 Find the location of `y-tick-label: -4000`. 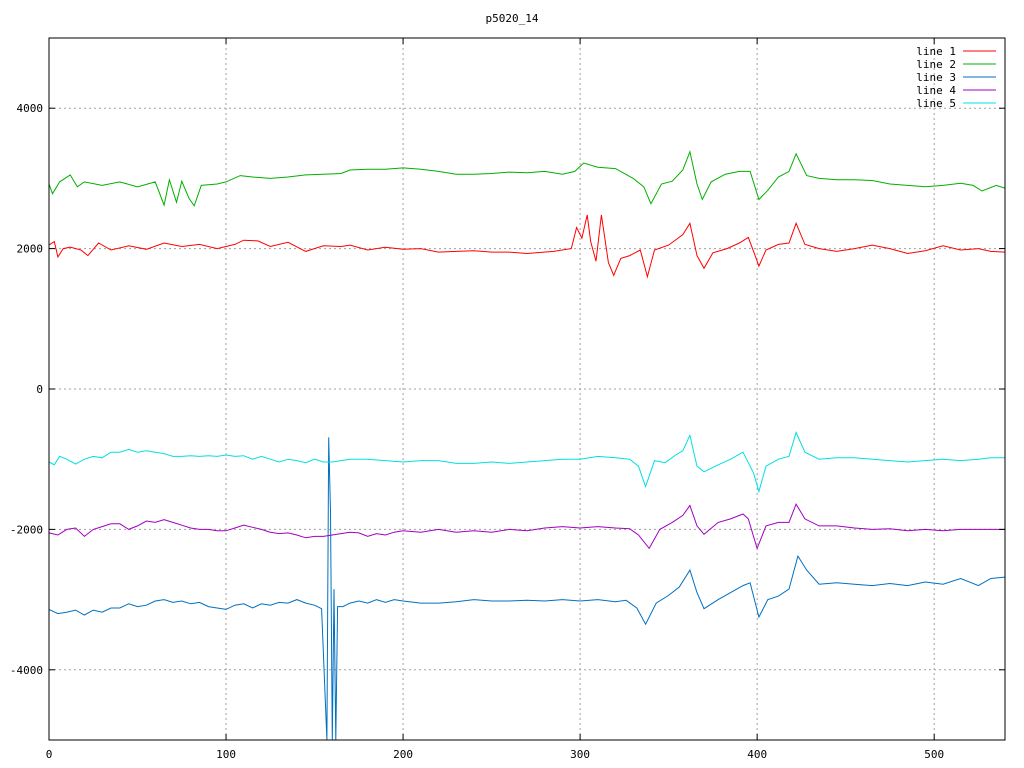

y-tick-label: -4000 is located at coordinates (26, 670).